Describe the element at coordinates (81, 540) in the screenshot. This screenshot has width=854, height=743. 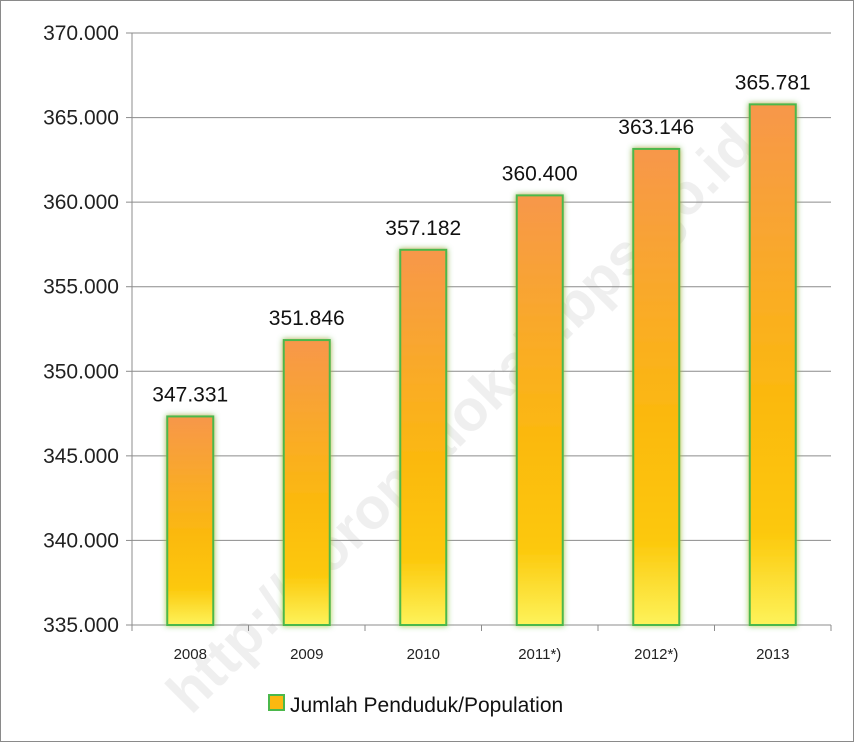
I see `y-tick-label: 340.000` at that location.